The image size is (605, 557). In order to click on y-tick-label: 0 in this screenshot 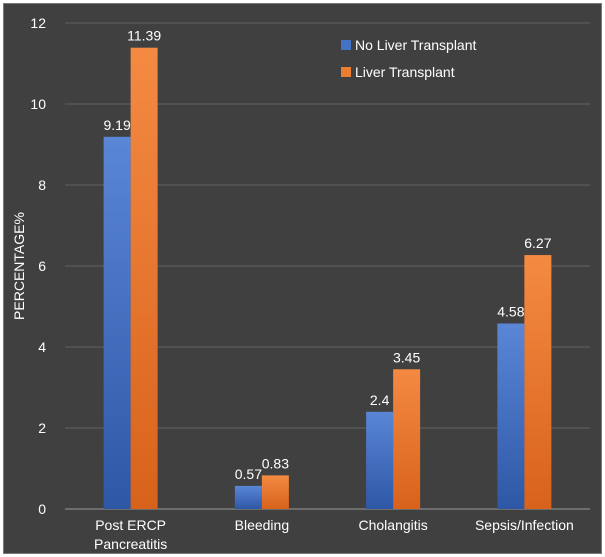, I will do `click(42, 509)`.